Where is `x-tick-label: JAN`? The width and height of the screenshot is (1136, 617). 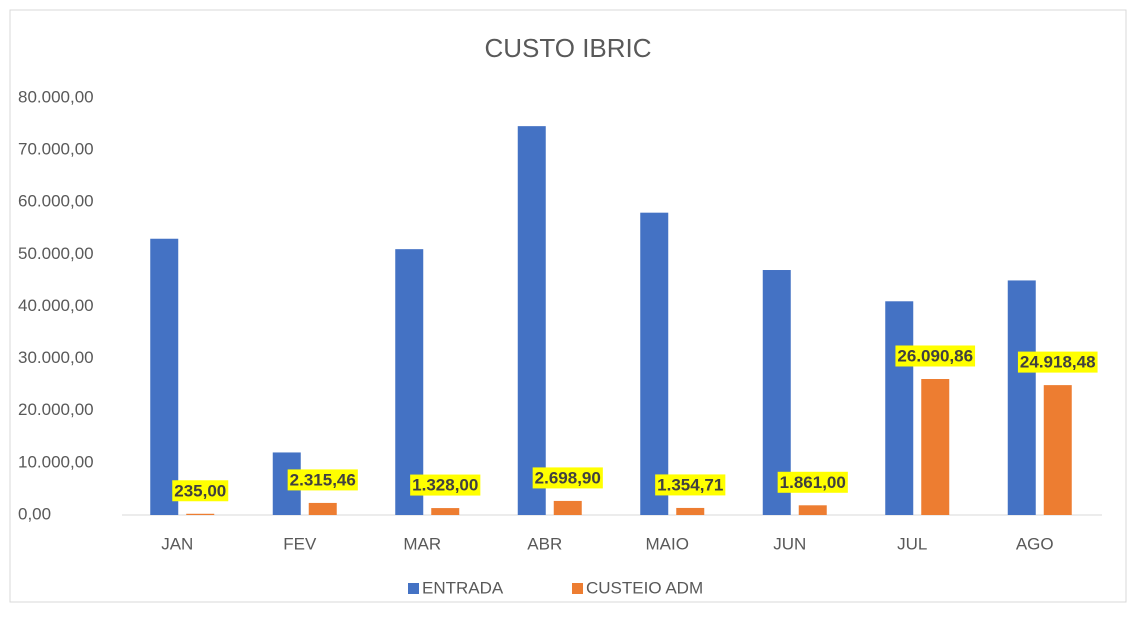
x-tick-label: JAN is located at coordinates (177, 543).